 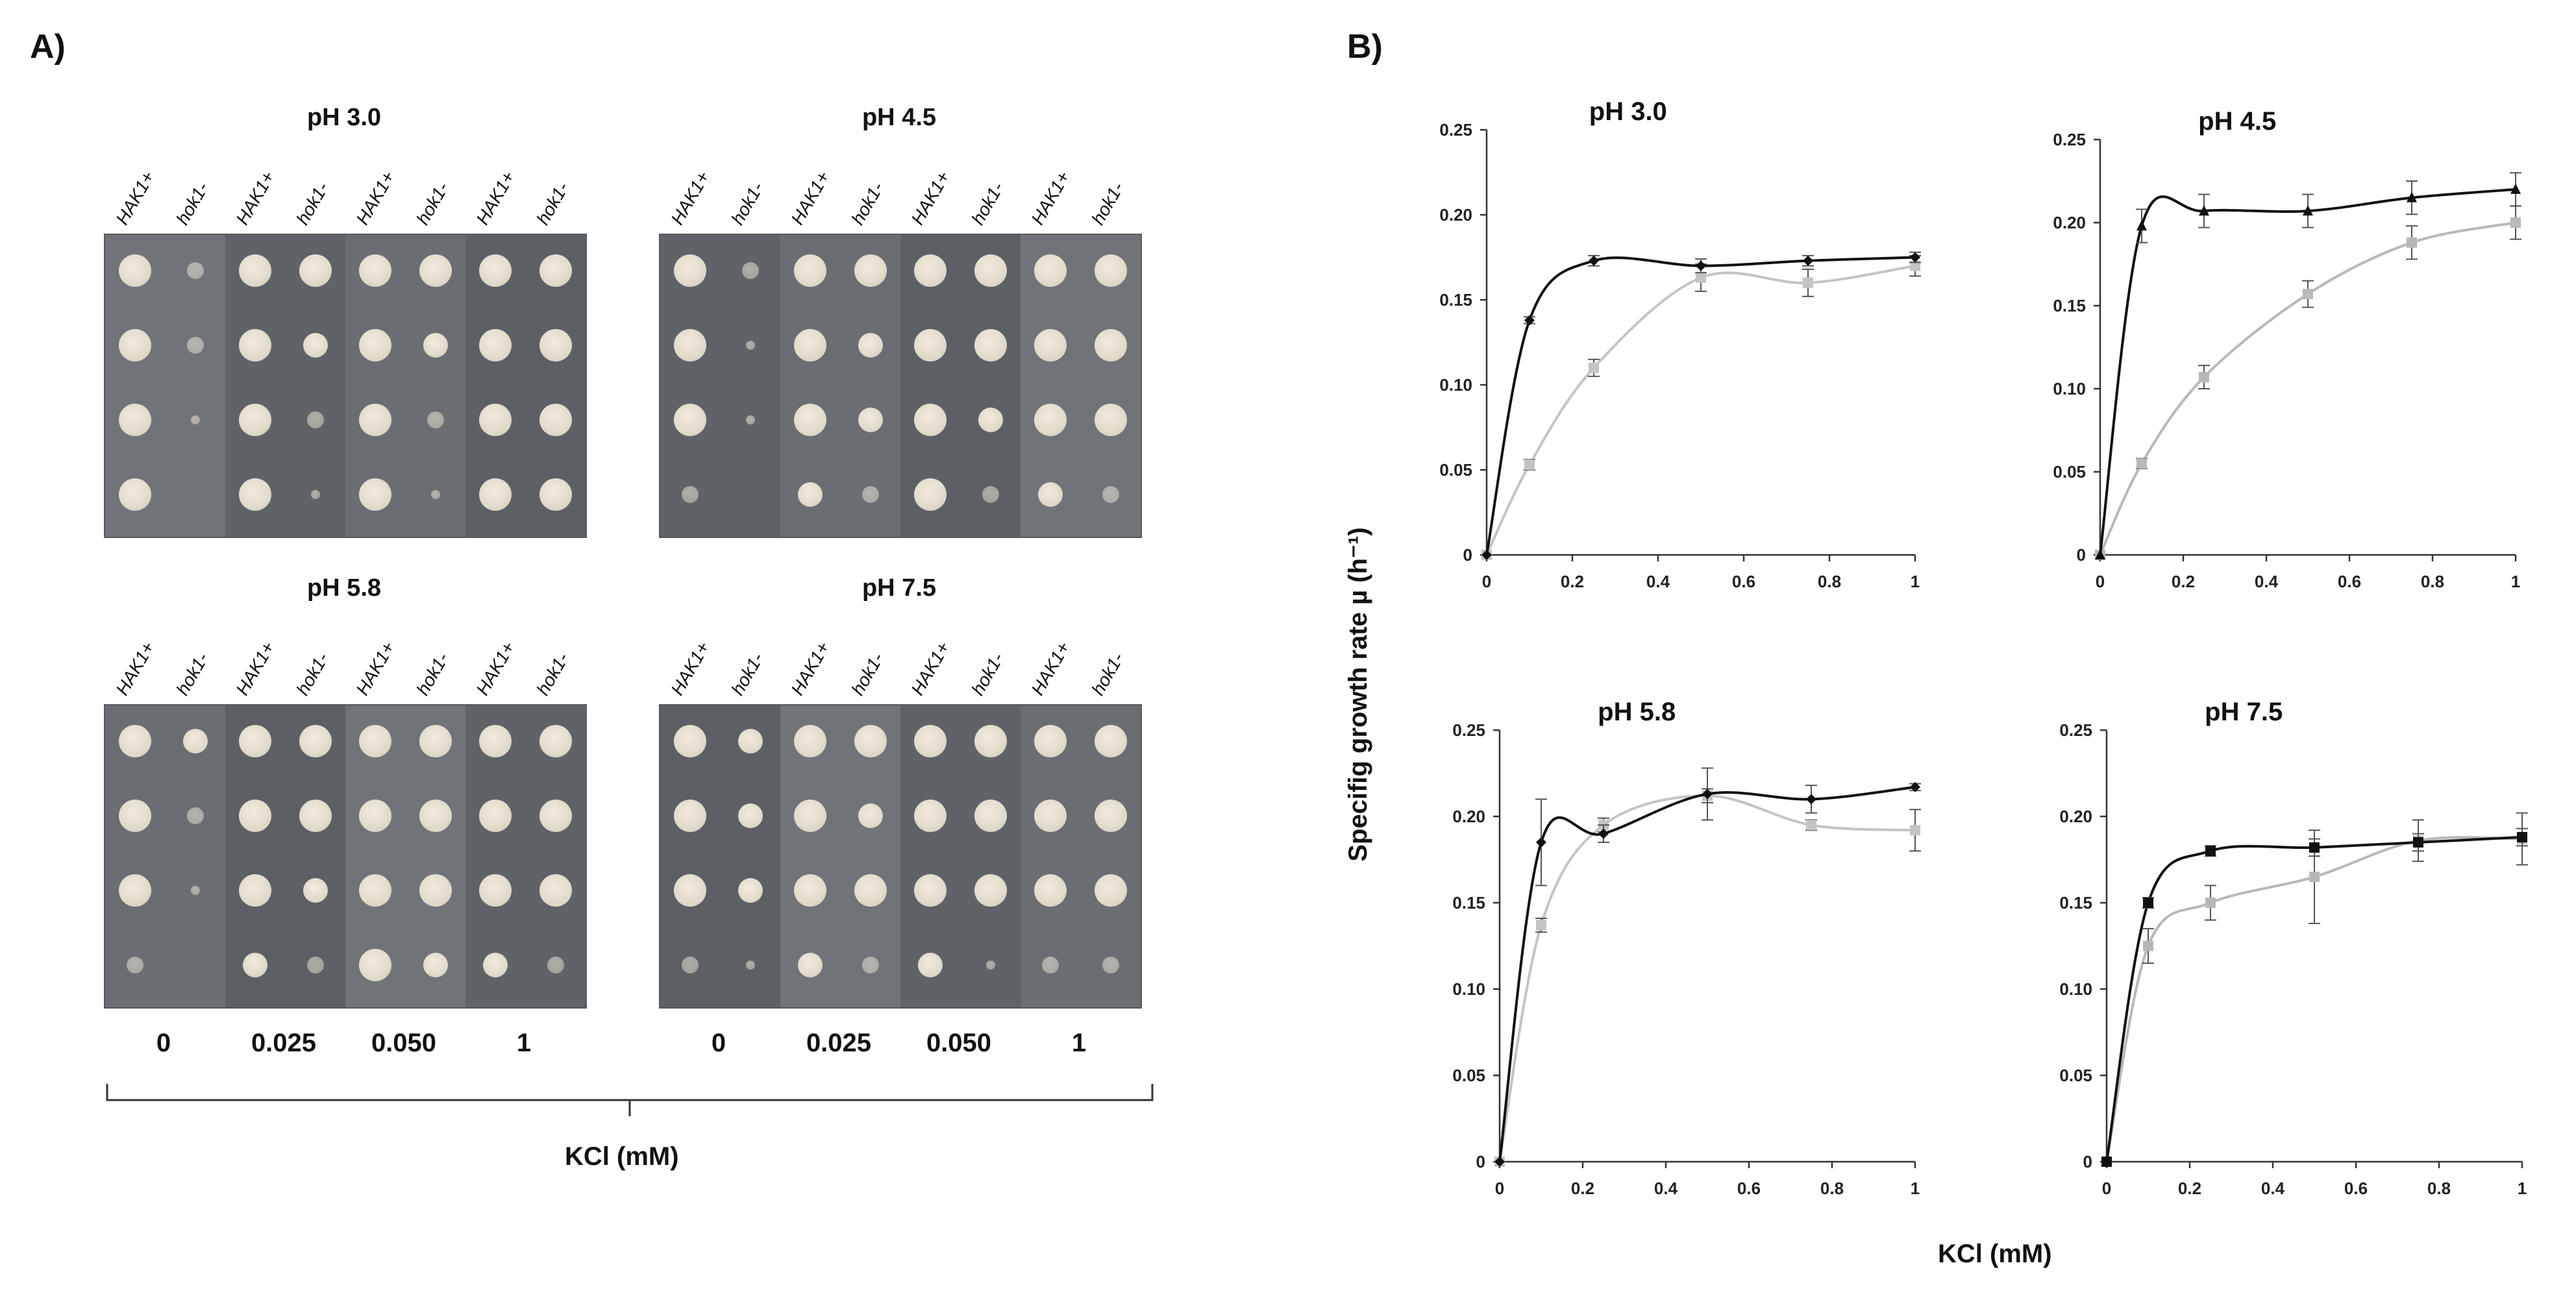 What do you see at coordinates (1455, 385) in the screenshot?
I see `y-tick-label: 0.10` at bounding box center [1455, 385].